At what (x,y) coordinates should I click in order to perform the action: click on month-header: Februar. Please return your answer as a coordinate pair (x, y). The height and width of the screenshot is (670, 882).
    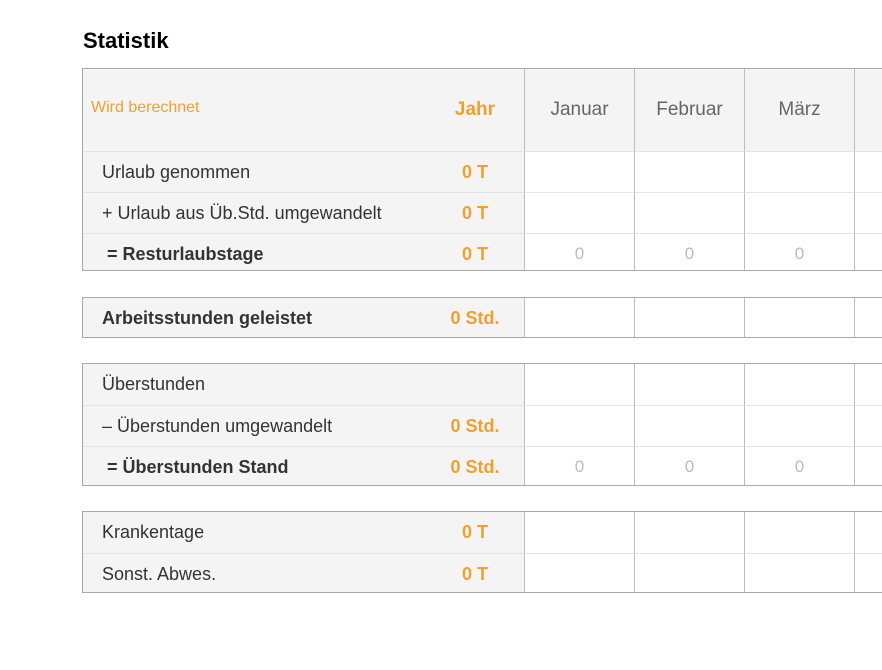
    Looking at the image, I should click on (689, 110).